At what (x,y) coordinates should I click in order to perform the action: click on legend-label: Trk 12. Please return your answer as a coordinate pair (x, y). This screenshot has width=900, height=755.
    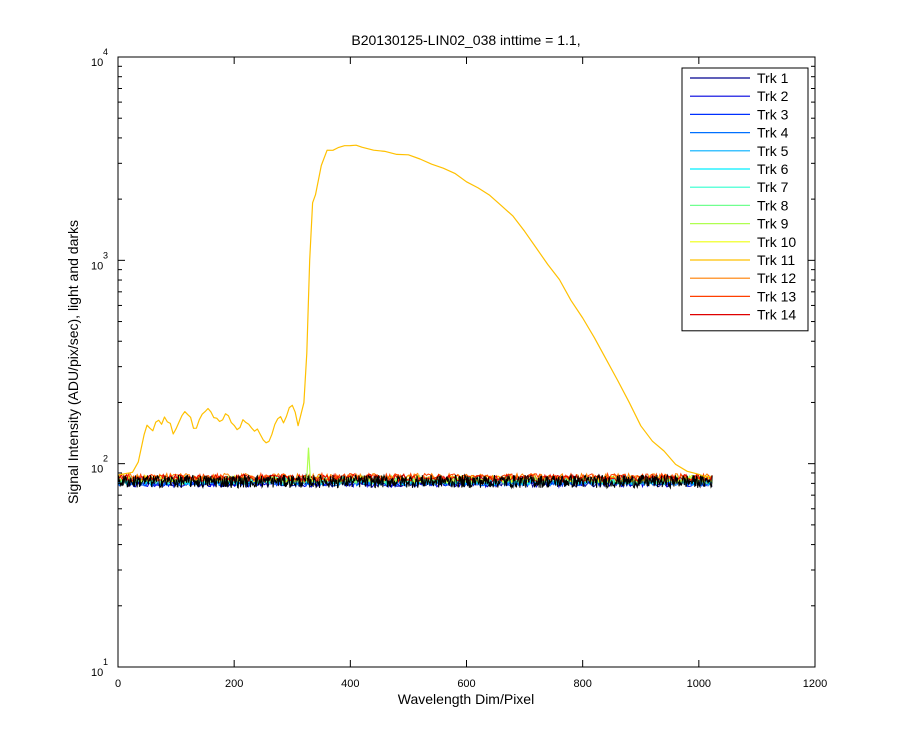
    Looking at the image, I should click on (776, 278).